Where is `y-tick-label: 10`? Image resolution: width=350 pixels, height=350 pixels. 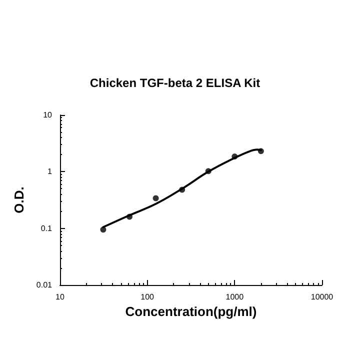 y-tick-label: 10 is located at coordinates (48, 115).